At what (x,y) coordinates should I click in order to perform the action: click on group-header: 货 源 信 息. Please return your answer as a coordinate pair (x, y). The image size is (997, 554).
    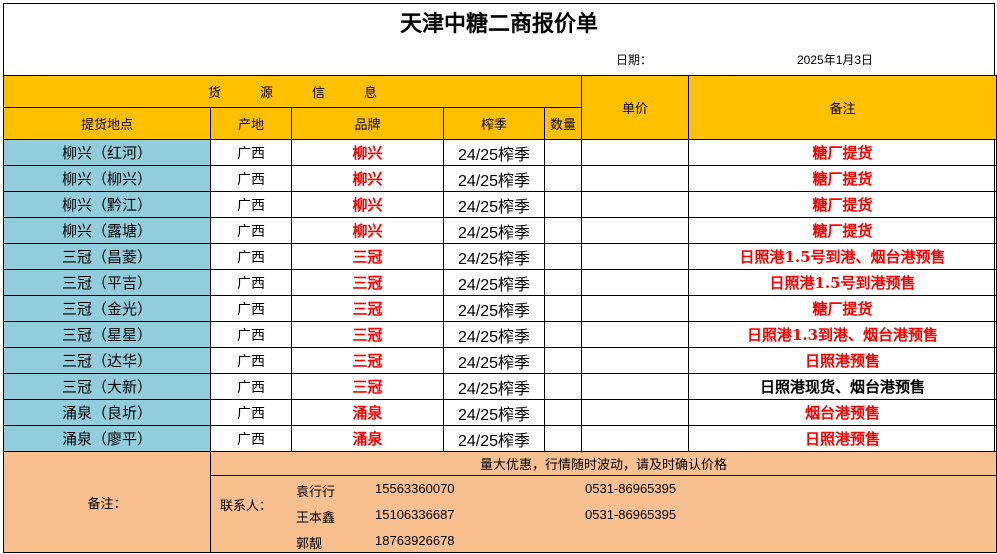
    Looking at the image, I should click on (292, 91).